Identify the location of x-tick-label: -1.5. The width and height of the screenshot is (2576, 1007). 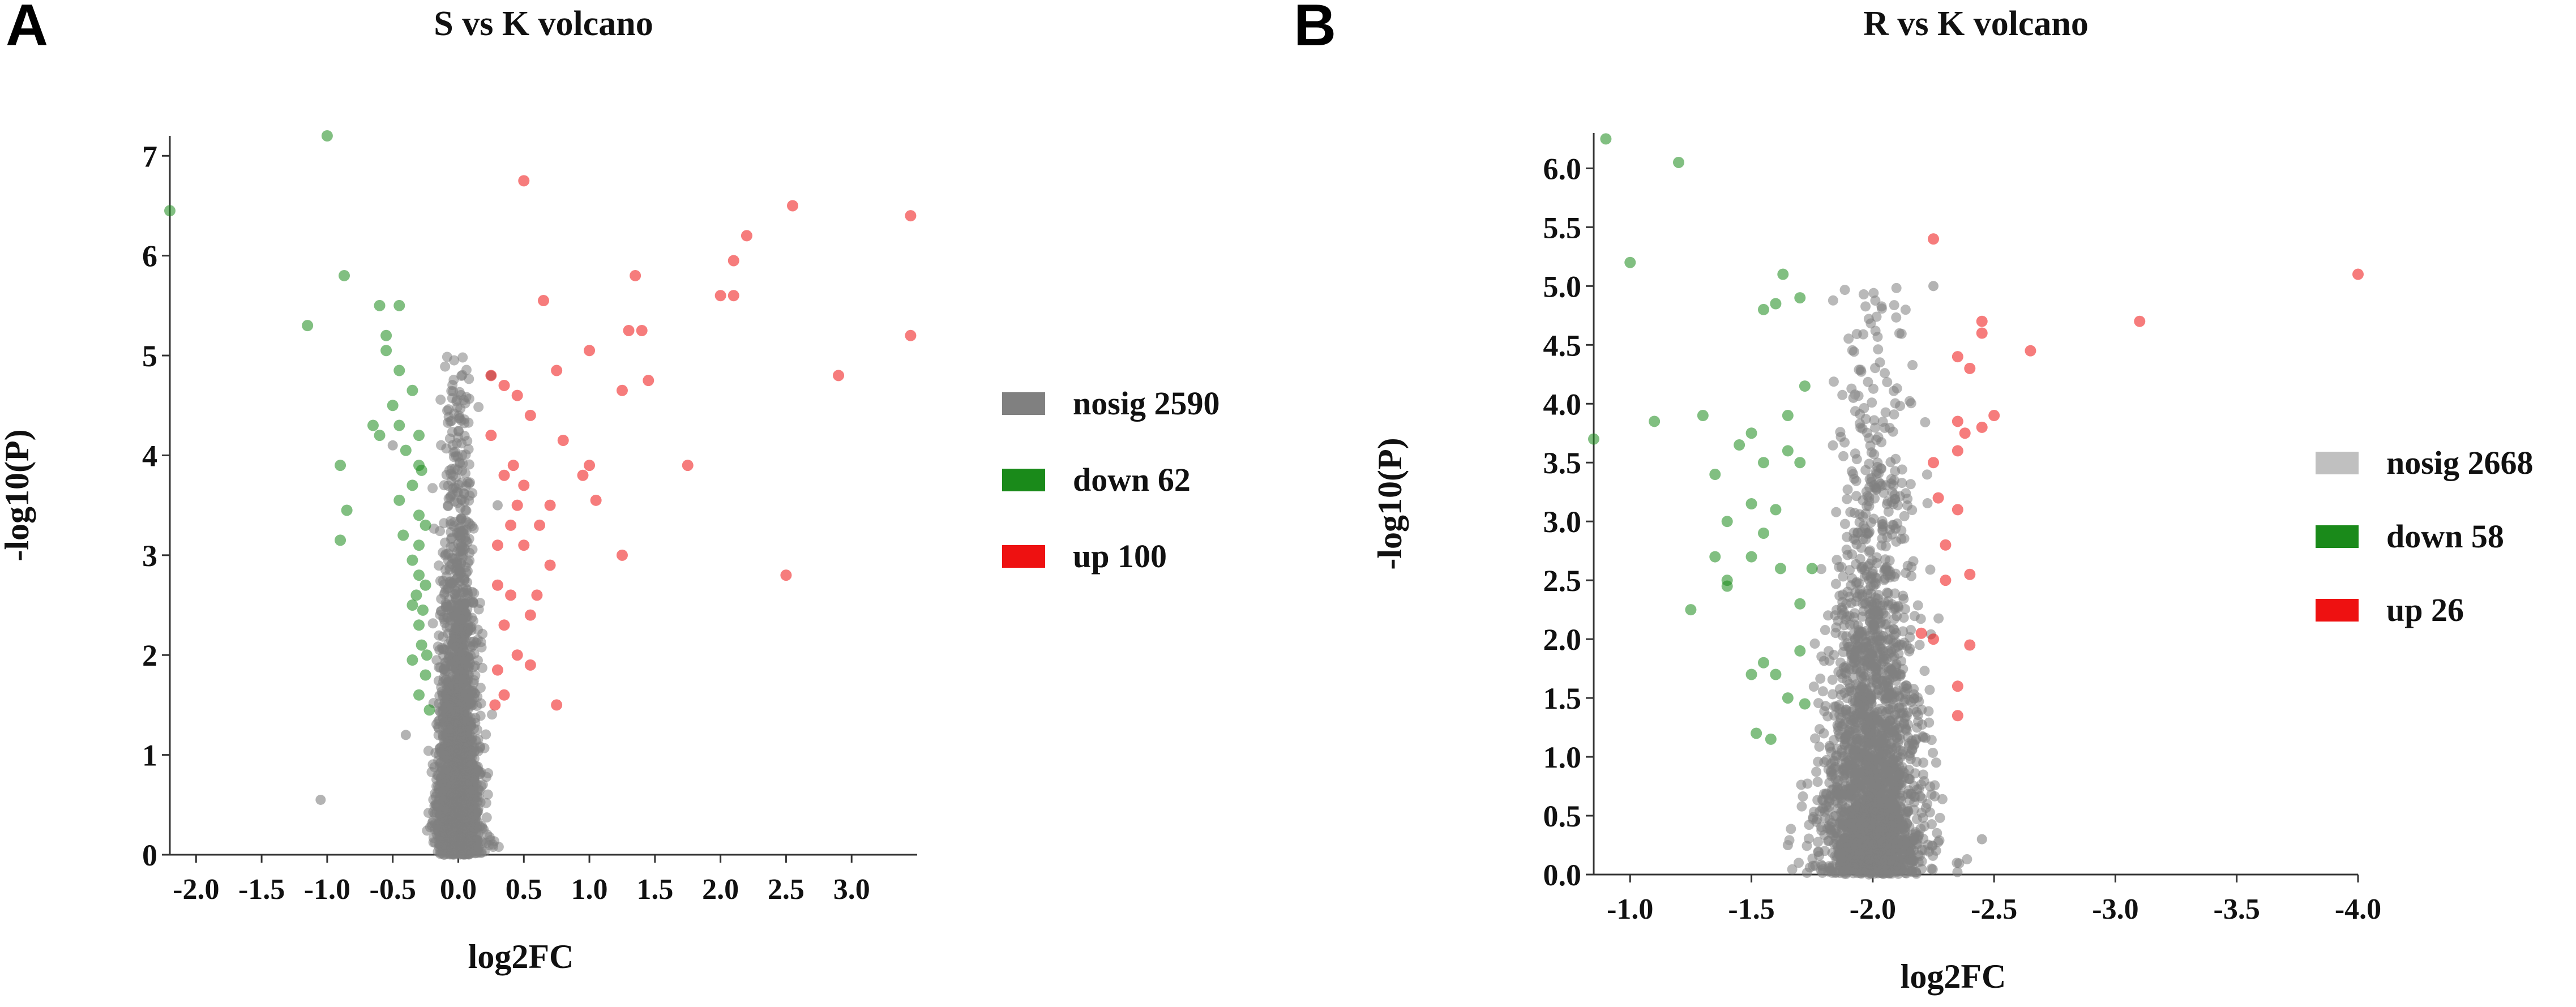
(1751, 909).